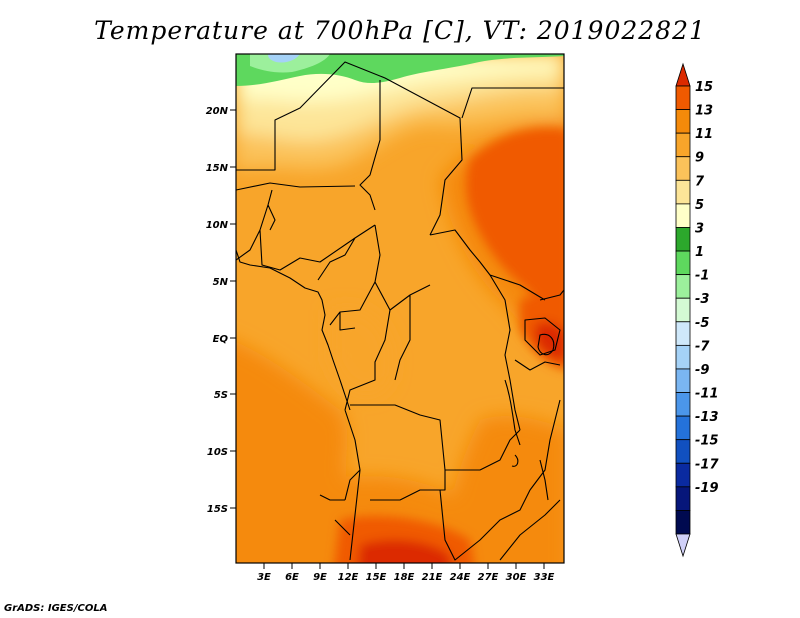 The height and width of the screenshot is (618, 800). Describe the element at coordinates (515, 222) in the screenshot. I see `field-hot-east` at that location.